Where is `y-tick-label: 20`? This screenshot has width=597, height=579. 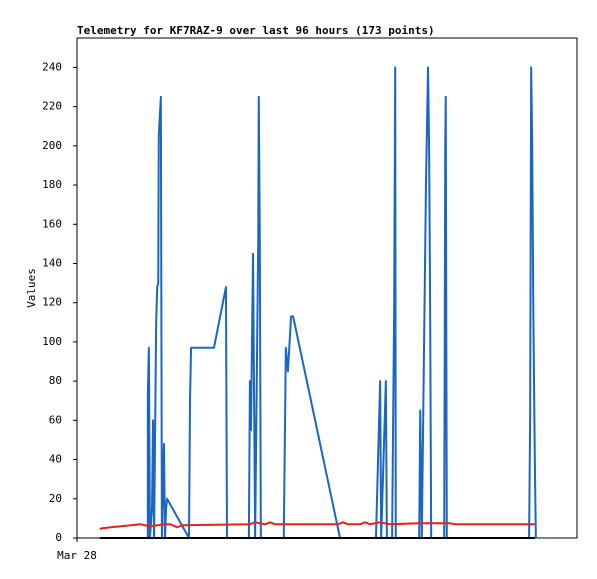 y-tick-label: 20 is located at coordinates (55, 498).